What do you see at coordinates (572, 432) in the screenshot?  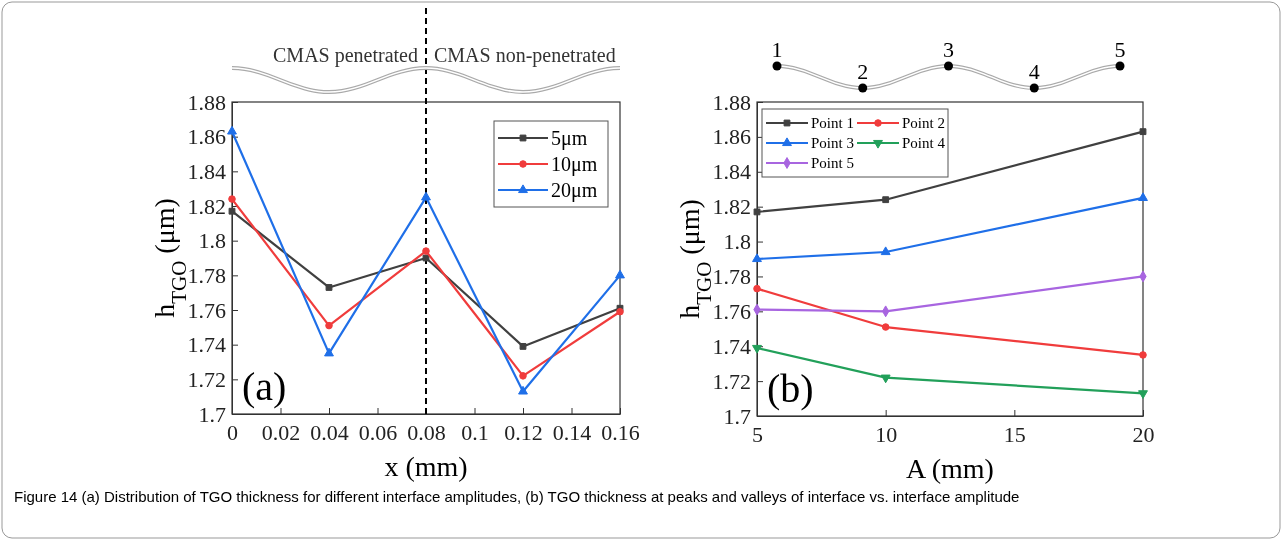 I see `x-tick-label: 0.14` at bounding box center [572, 432].